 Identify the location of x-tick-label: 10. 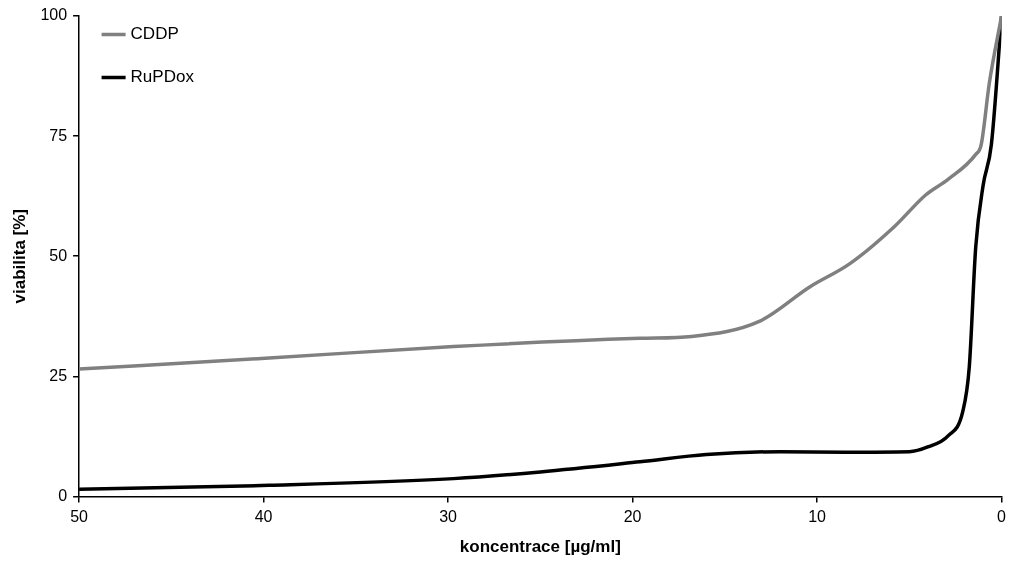
(817, 517).